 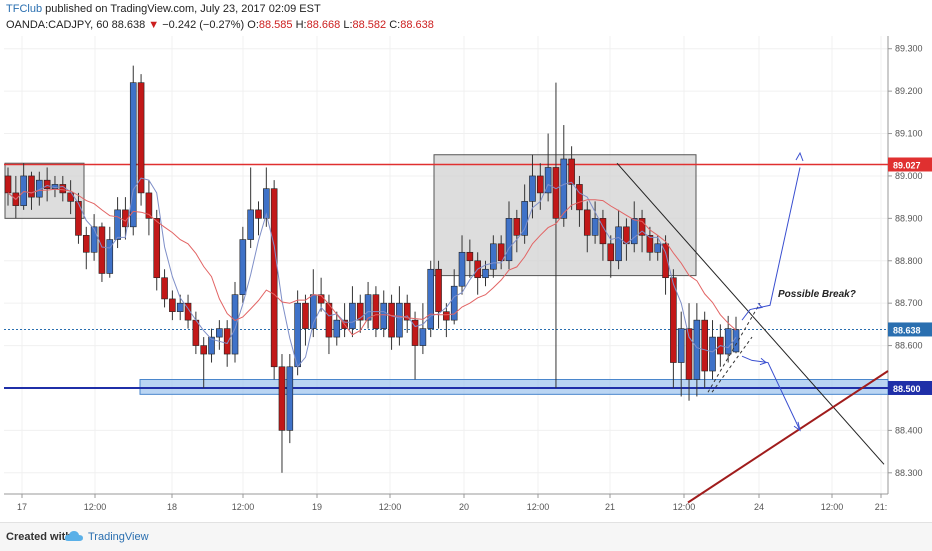 I want to click on x-tick-label: 21:, so click(x=881, y=507).